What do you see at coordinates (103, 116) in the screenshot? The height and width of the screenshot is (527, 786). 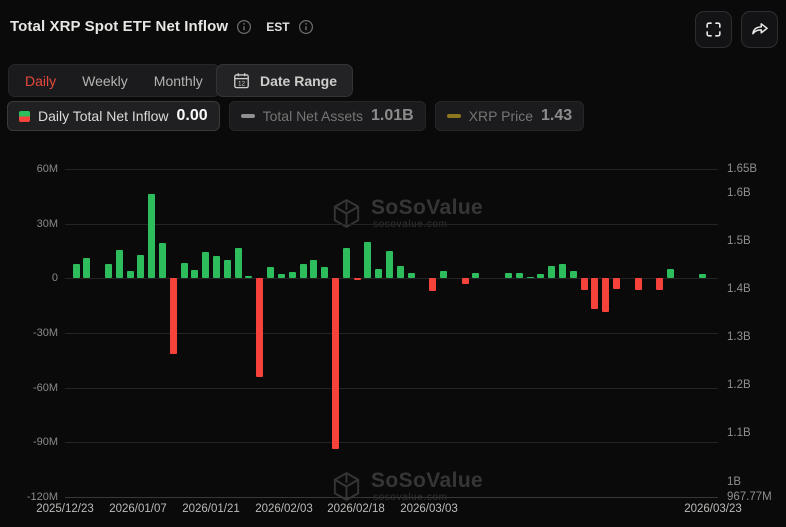 I see `legend-label: Daily Total Net Inflow` at bounding box center [103, 116].